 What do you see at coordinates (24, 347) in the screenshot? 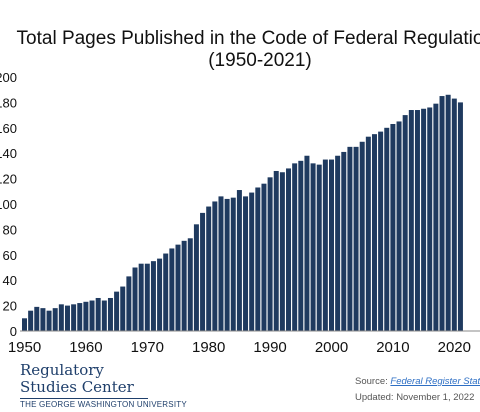
I see `x-tick-label: 1950` at bounding box center [24, 347].